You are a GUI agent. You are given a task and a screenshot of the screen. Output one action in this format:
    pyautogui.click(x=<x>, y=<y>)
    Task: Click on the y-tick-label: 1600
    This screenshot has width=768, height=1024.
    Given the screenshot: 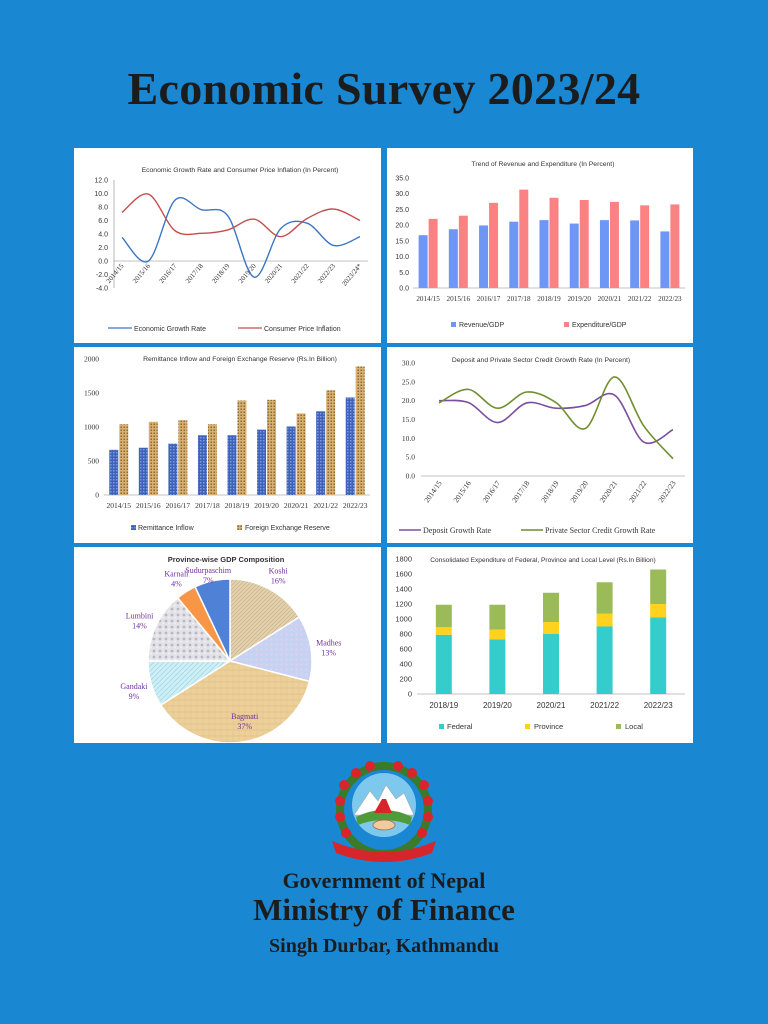 What is the action you would take?
    pyautogui.click(x=403, y=574)
    